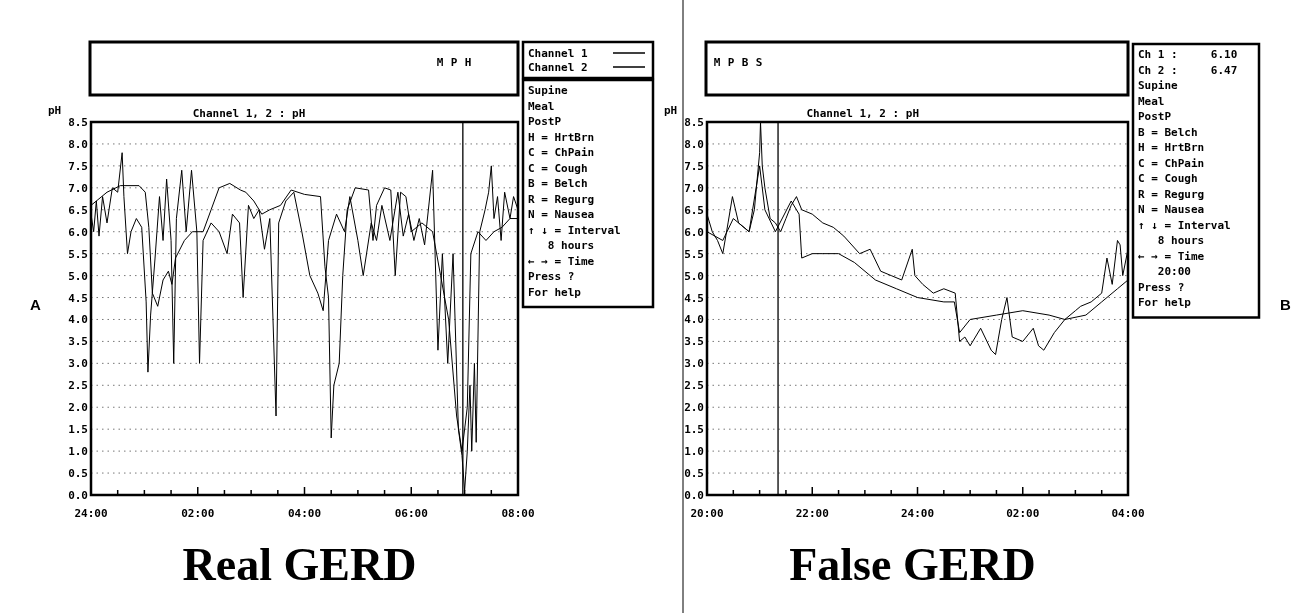  What do you see at coordinates (812, 513) in the screenshot?
I see `x-tick-label: 22:00` at bounding box center [812, 513].